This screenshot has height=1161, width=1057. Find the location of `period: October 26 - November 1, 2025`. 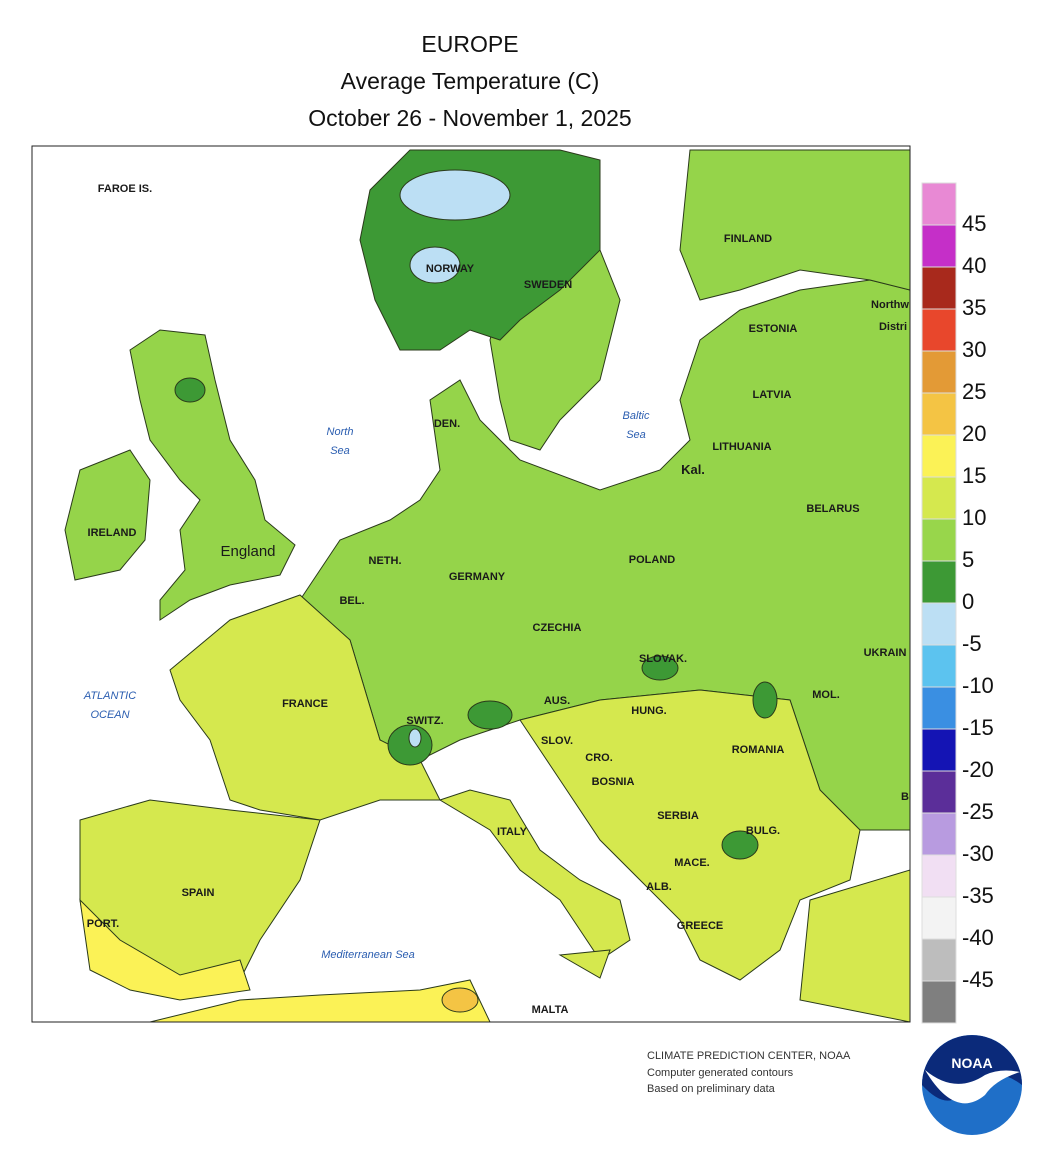

period: October 26 - November 1, 2025 is located at coordinates (469, 118).